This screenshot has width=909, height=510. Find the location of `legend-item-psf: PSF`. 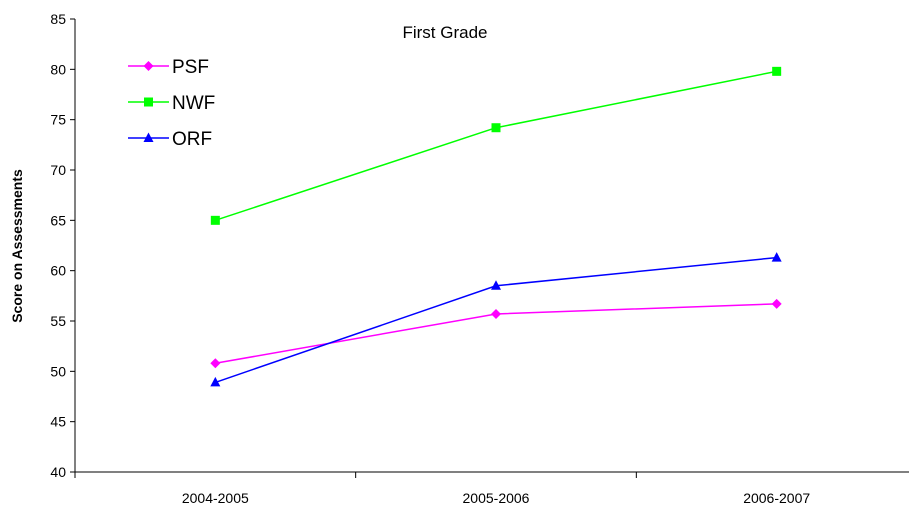

legend-item-psf: PSF is located at coordinates (168, 67).